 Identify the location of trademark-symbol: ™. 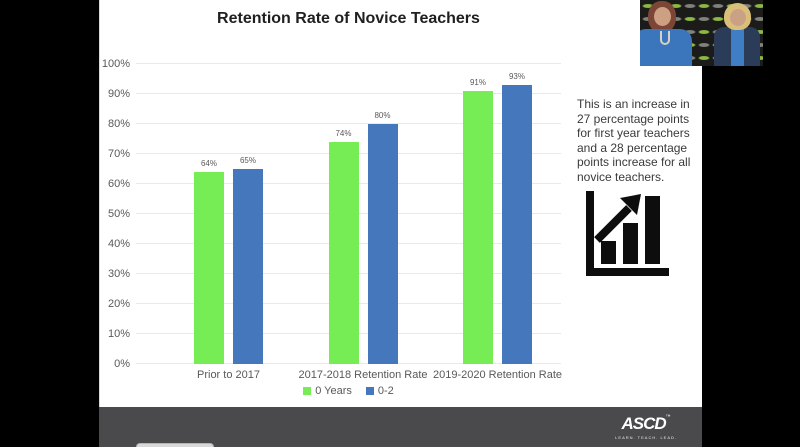
(668, 417).